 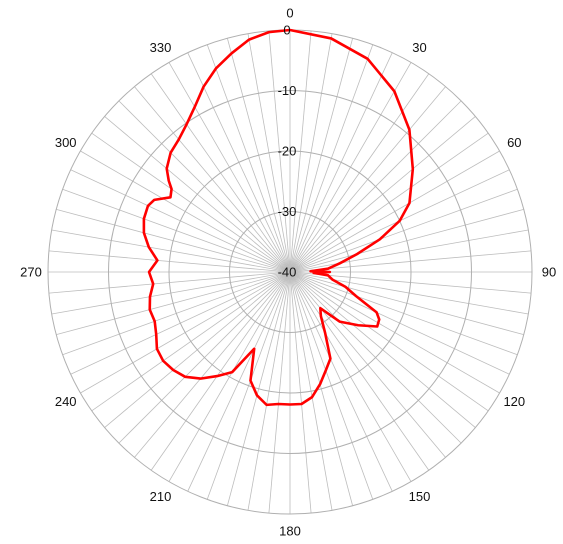 What do you see at coordinates (290, 531) in the screenshot?
I see `angle-label: 180` at bounding box center [290, 531].